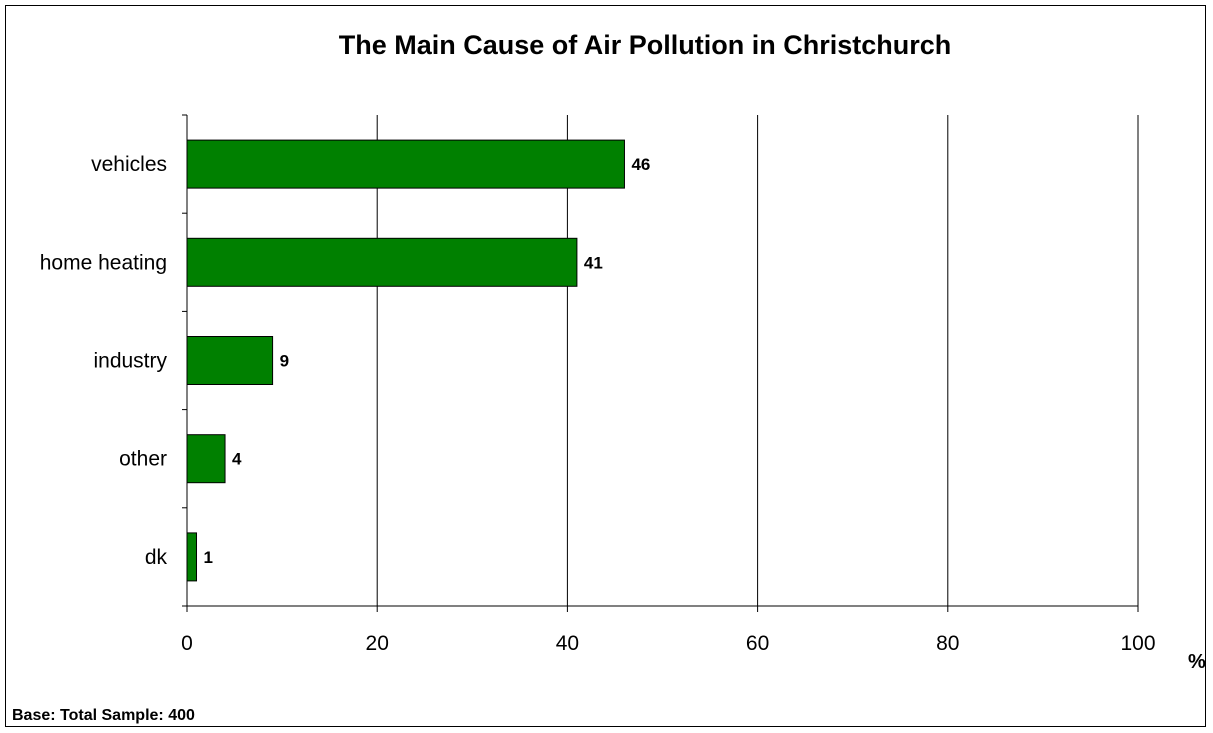 The height and width of the screenshot is (733, 1213). Describe the element at coordinates (192, 557) in the screenshot. I see `bar-dk` at that location.